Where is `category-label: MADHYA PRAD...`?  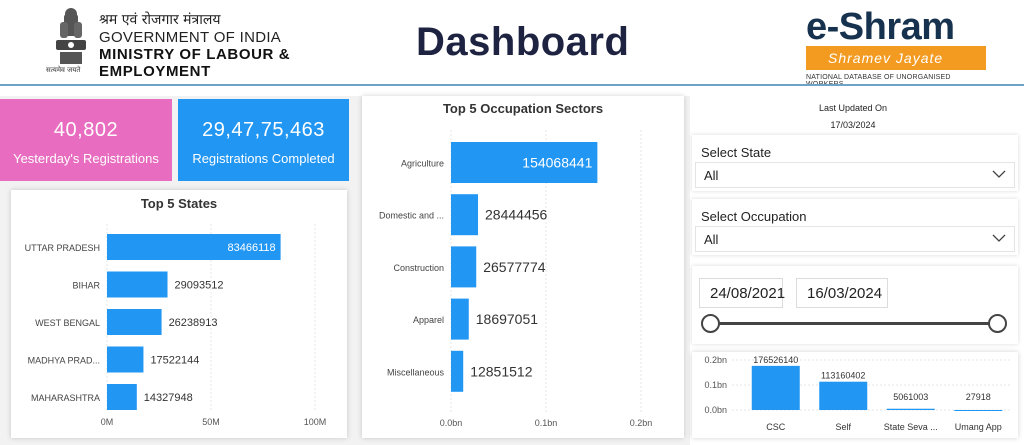
category-label: MADHYA PRAD... is located at coordinates (64, 361).